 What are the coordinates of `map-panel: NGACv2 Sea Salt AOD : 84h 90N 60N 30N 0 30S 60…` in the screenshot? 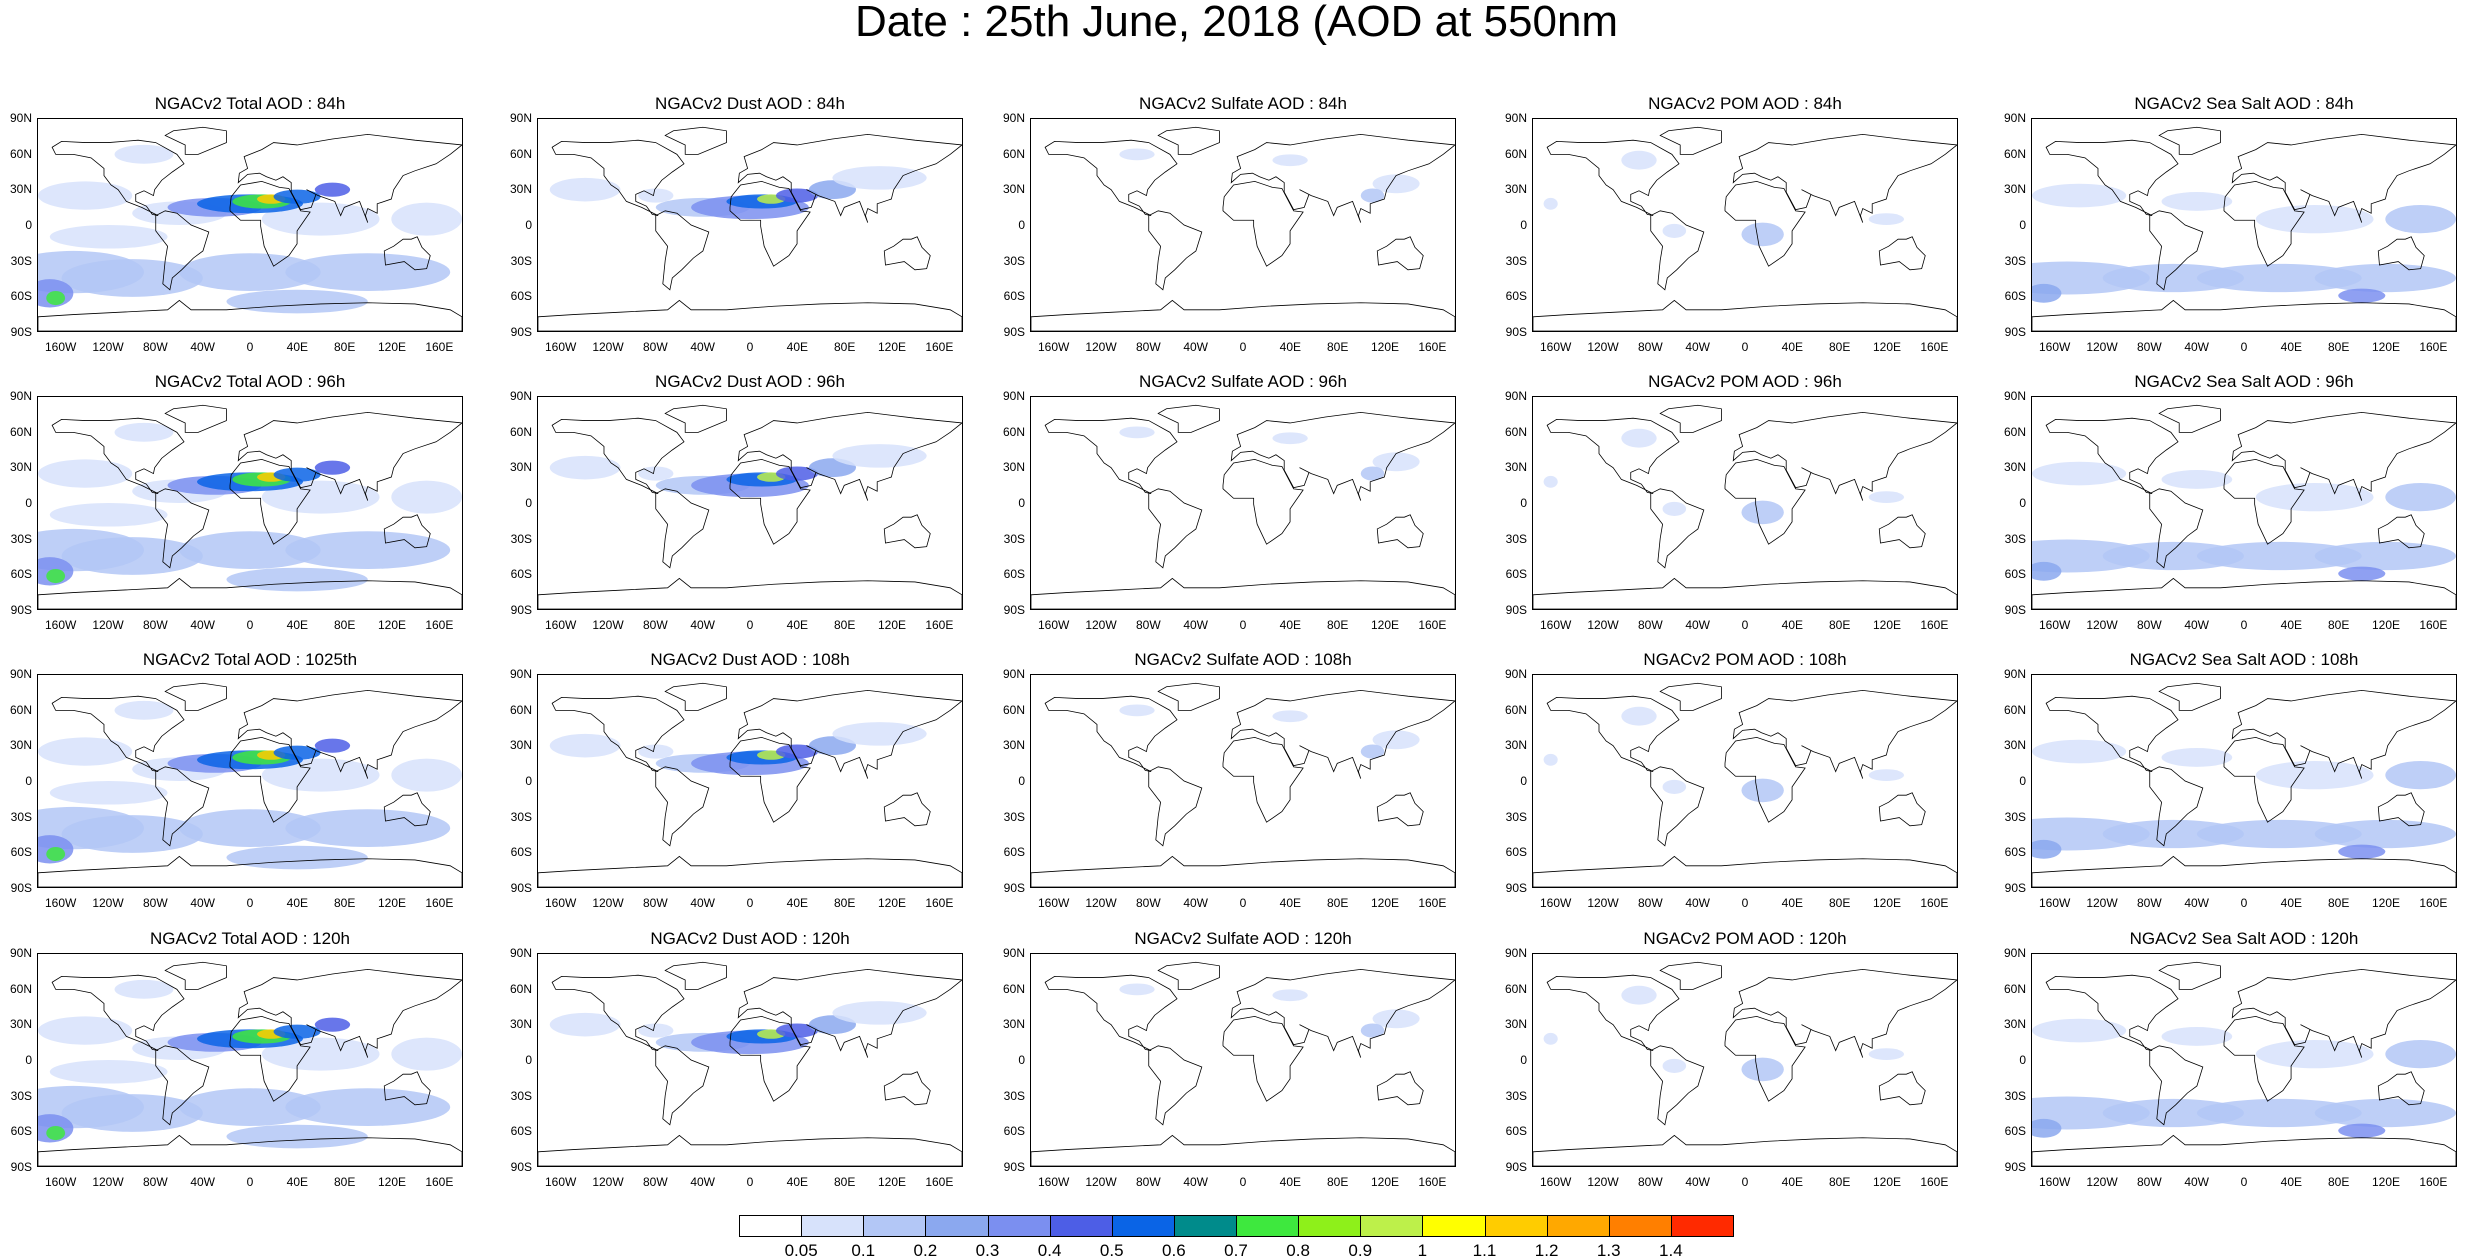 It's located at (2233, 231).